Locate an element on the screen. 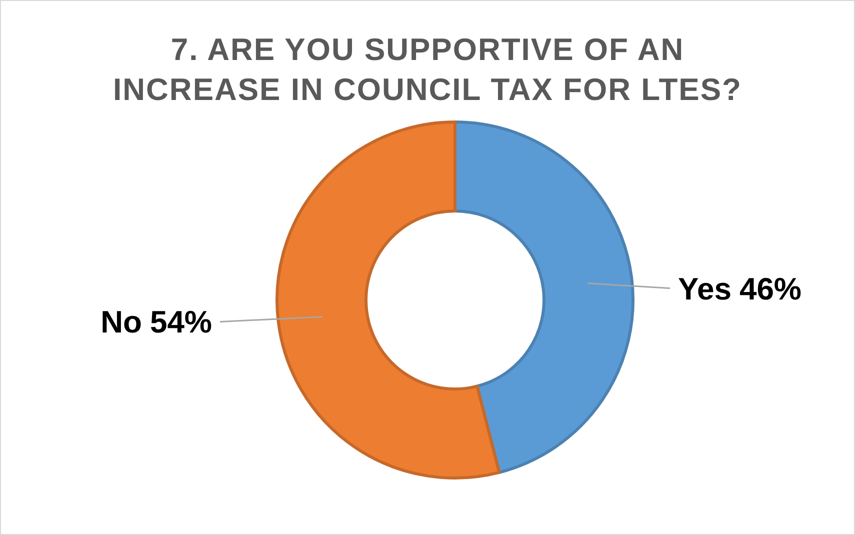 Image resolution: width=855 pixels, height=535 pixels. donut-slice is located at coordinates (544, 297).